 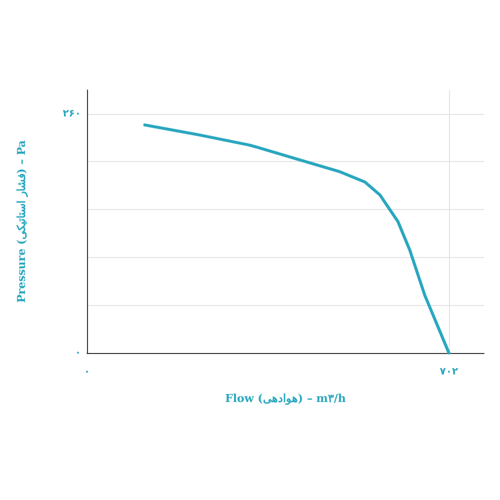 I want to click on y-axis-title: Pressure (فشار استاتیکی) – Pa, so click(x=21, y=221).